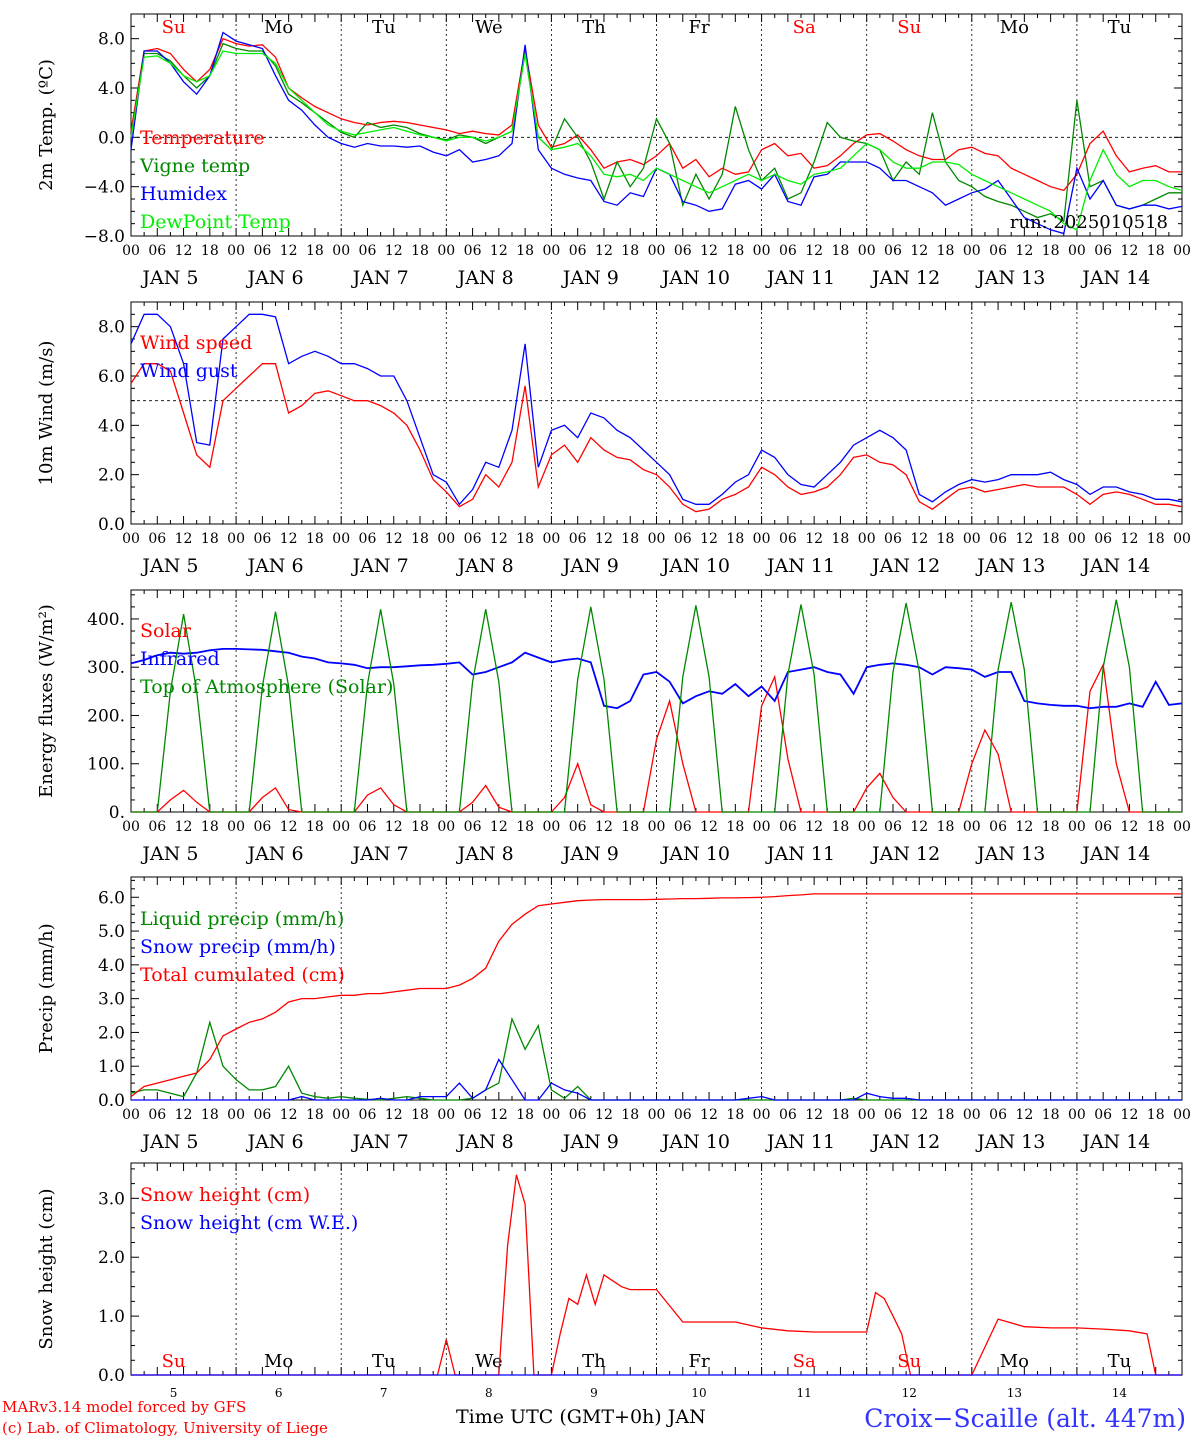 The image size is (1194, 1440). Describe the element at coordinates (196, 343) in the screenshot. I see `legend-entry: Wind speed` at that location.